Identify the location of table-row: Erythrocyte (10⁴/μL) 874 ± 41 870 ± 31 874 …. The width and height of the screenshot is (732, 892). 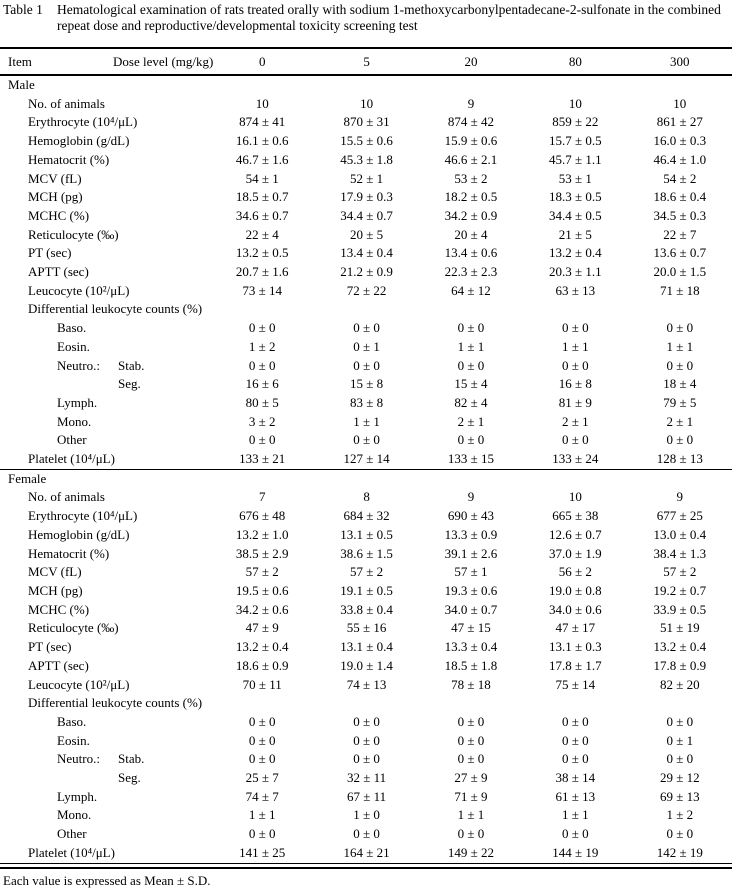
(366, 122).